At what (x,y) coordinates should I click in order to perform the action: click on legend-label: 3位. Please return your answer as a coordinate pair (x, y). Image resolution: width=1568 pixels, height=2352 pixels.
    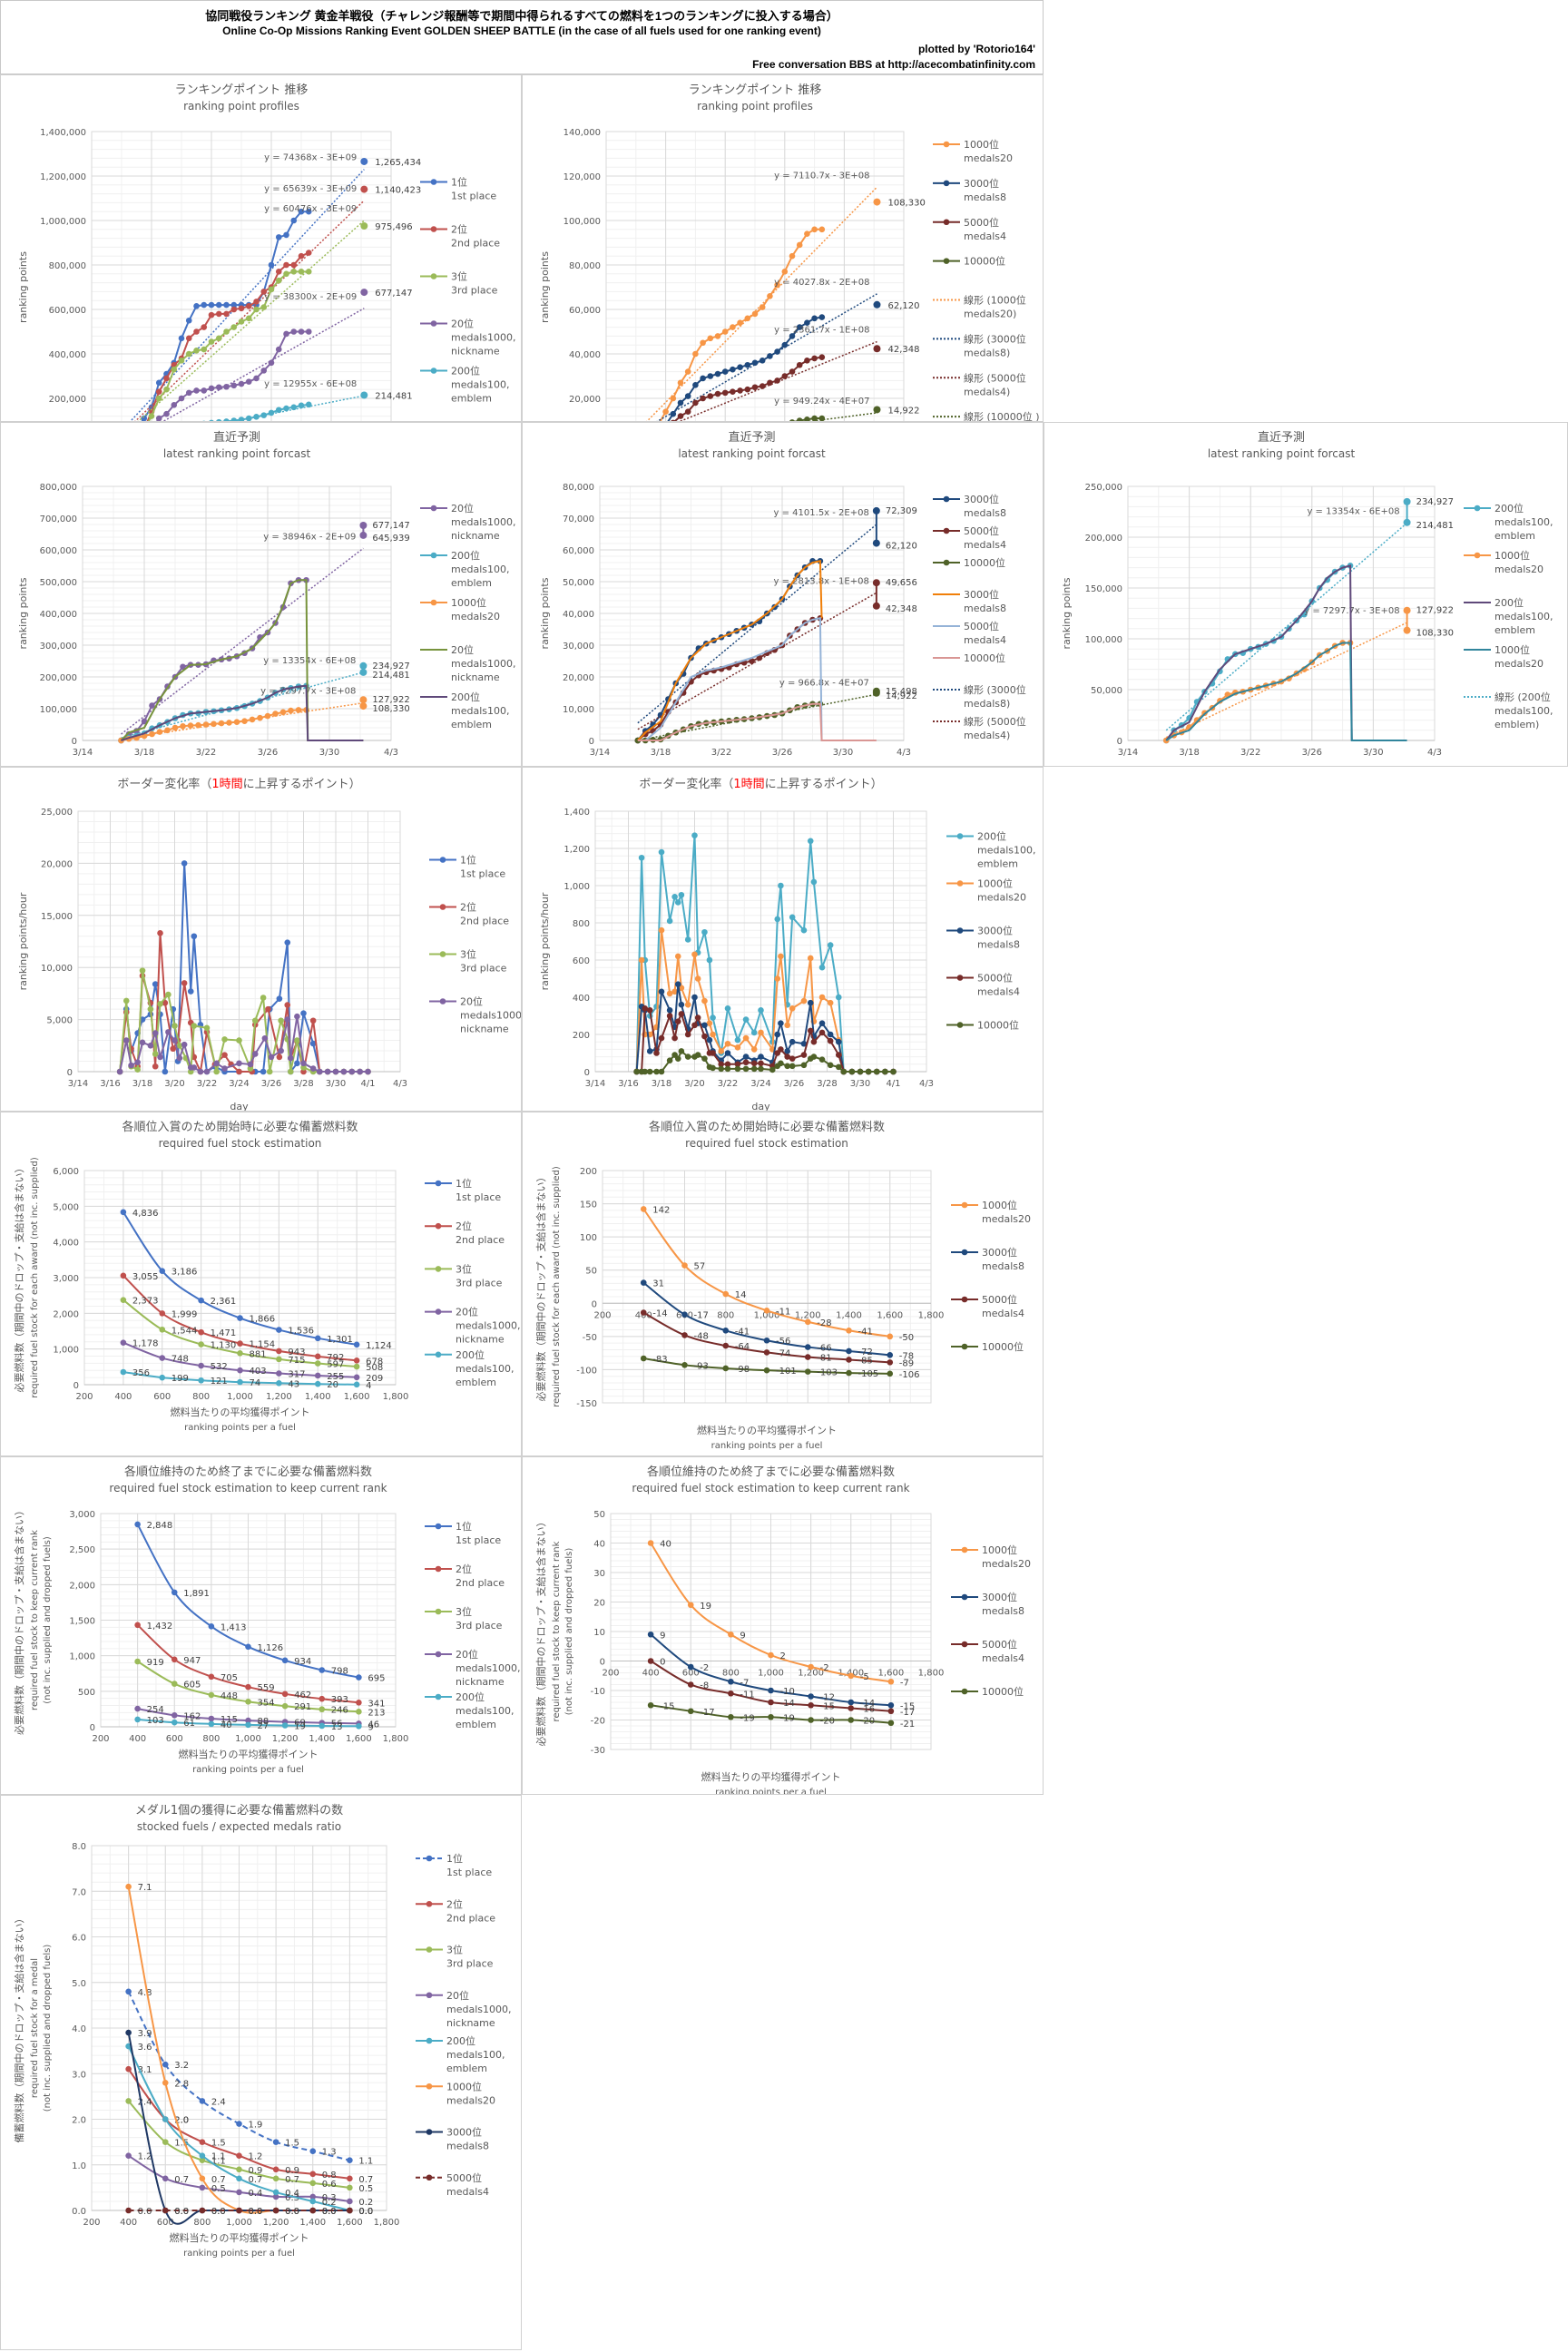
    Looking at the image, I should click on (464, 1611).